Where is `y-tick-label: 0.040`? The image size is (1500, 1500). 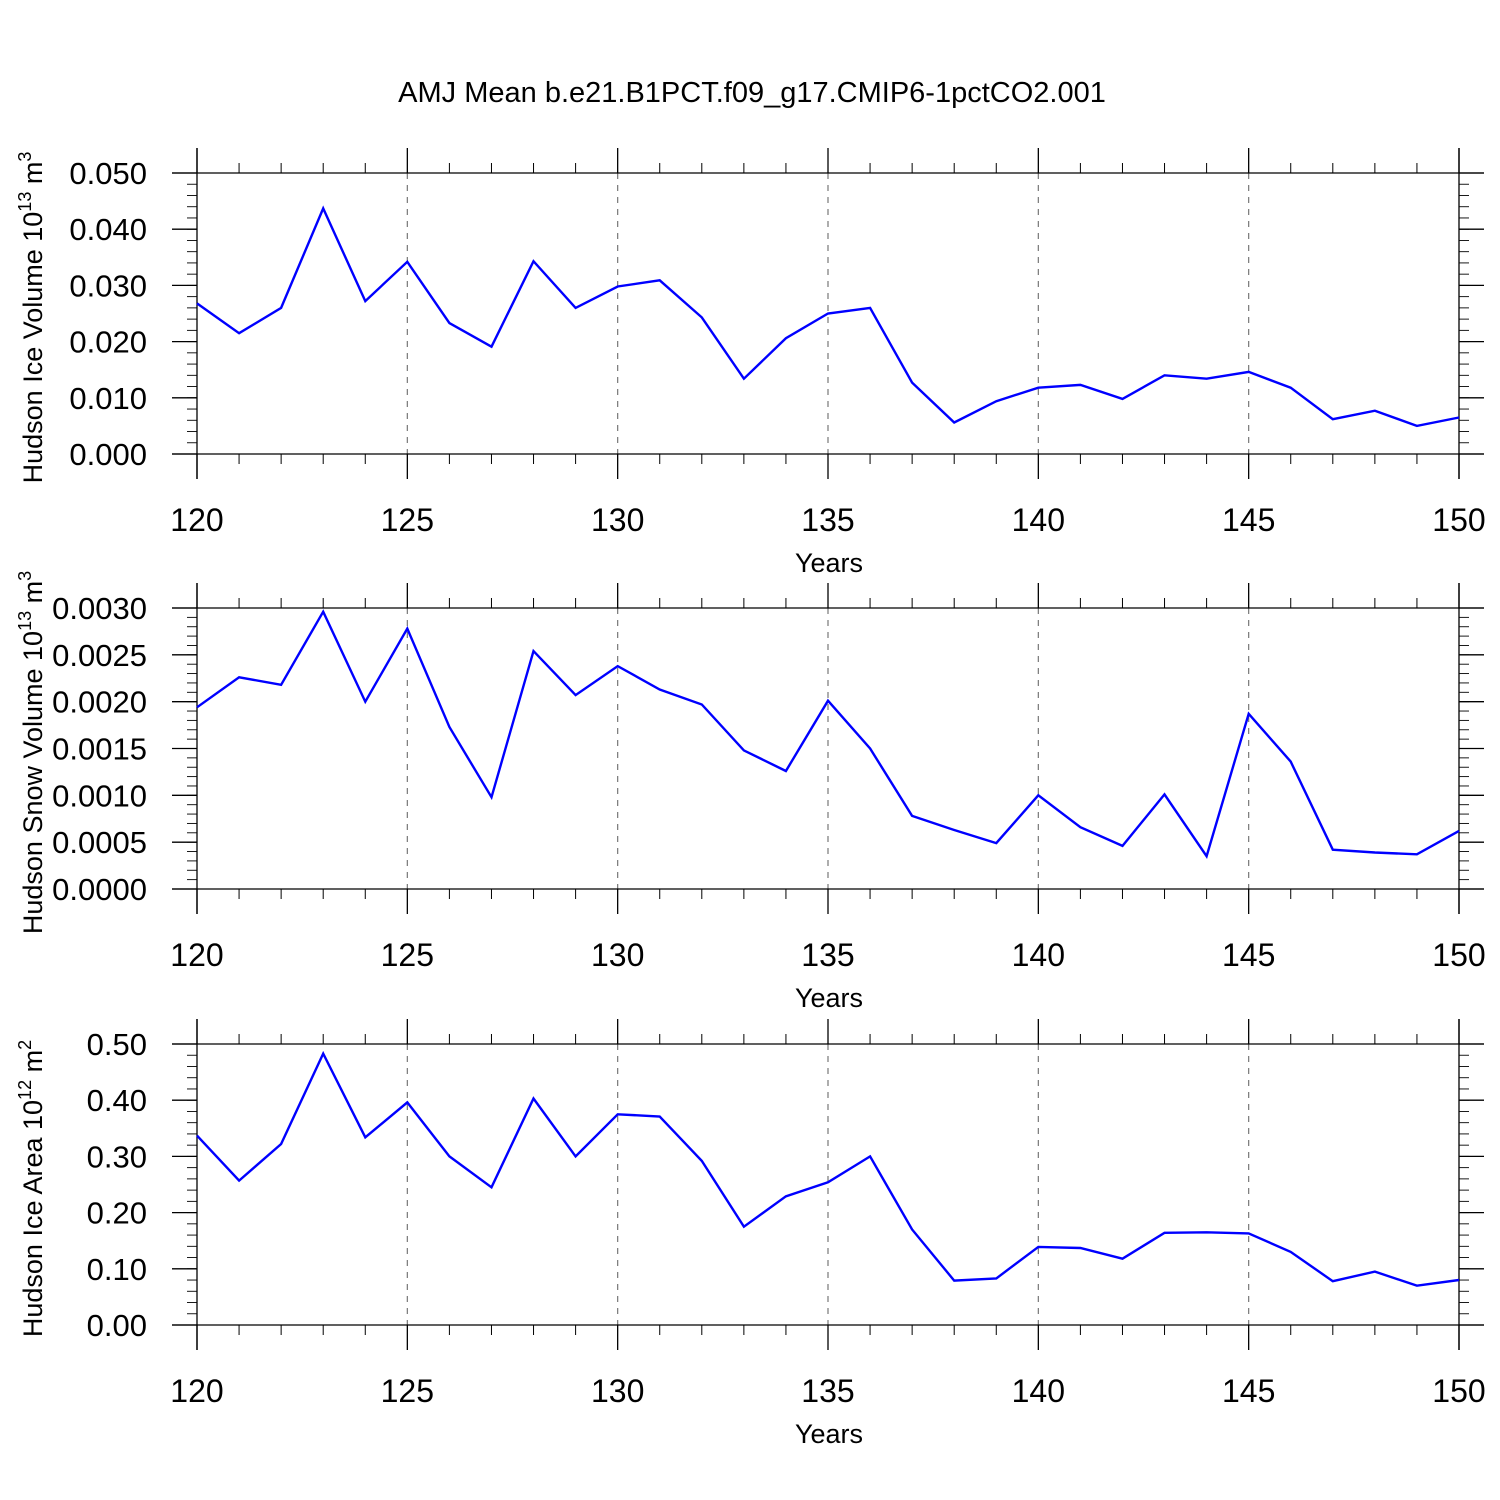 y-tick-label: 0.040 is located at coordinates (108, 229).